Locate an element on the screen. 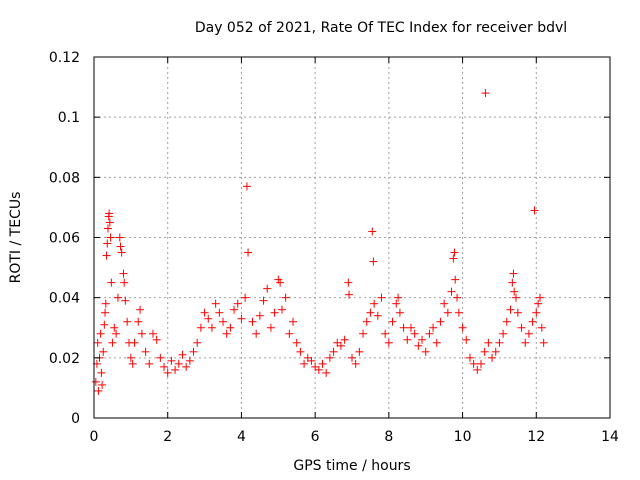 Image resolution: width=640 pixels, height=480 pixels. y-tick-label: 0.12 is located at coordinates (64, 58).